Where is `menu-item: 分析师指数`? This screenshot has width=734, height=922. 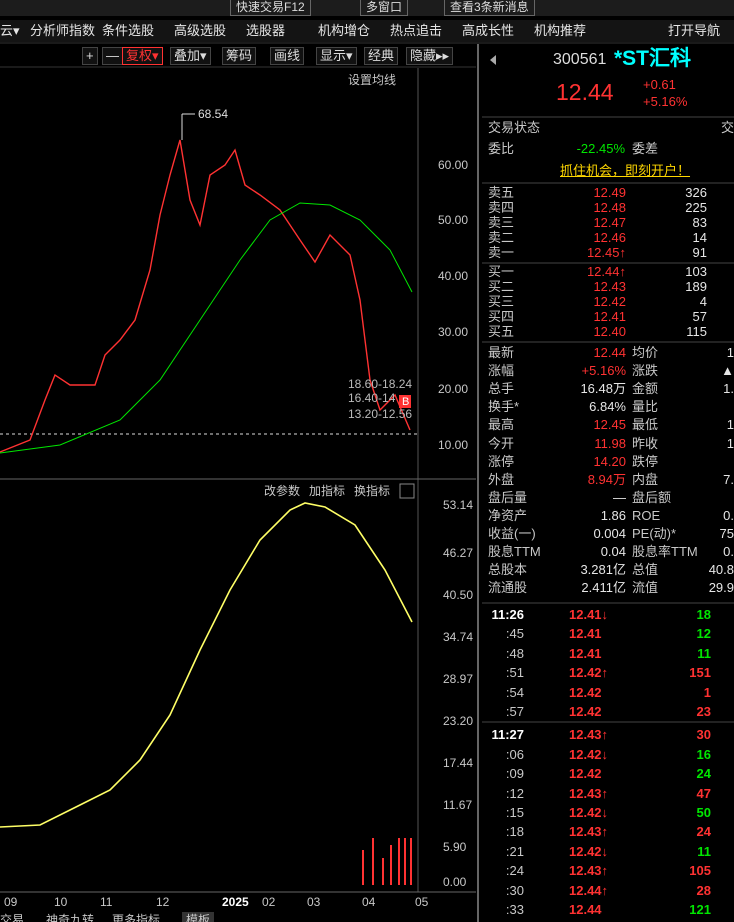
menu-item: 分析师指数 is located at coordinates (63, 30).